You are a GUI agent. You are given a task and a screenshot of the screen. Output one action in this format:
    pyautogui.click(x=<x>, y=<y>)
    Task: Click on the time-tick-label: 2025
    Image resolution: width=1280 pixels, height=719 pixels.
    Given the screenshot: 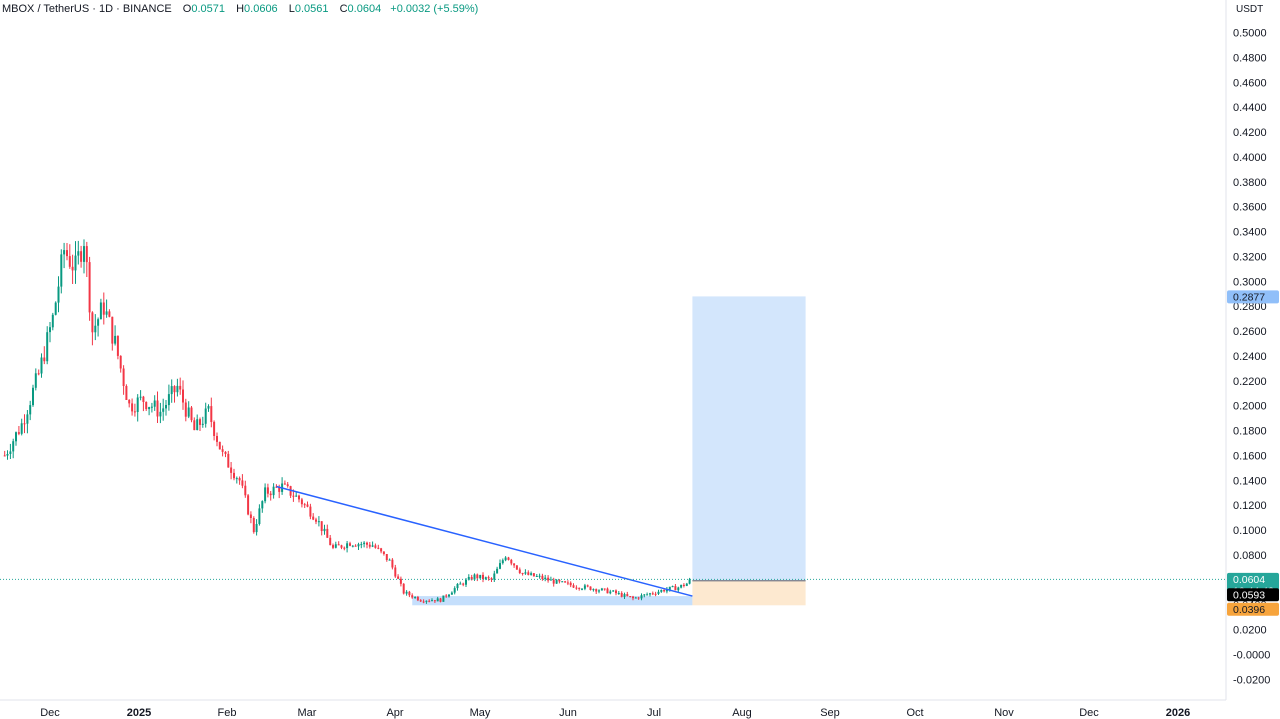 What is the action you would take?
    pyautogui.click(x=139, y=713)
    